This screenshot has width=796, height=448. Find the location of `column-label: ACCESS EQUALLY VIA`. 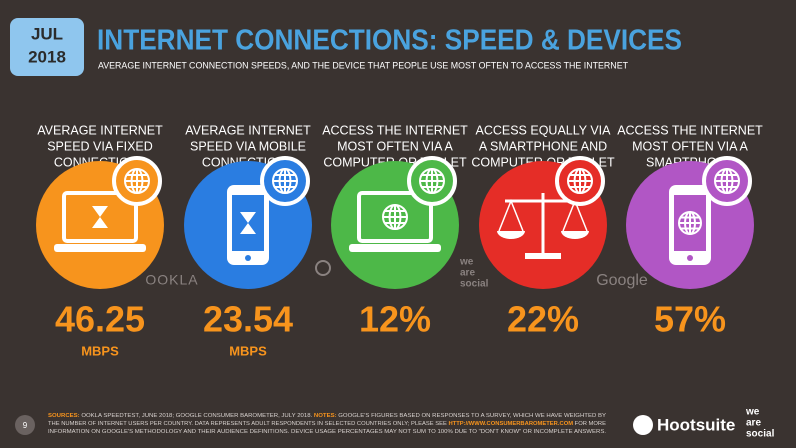

column-label: ACCESS EQUALLY VIA is located at coordinates (543, 130).